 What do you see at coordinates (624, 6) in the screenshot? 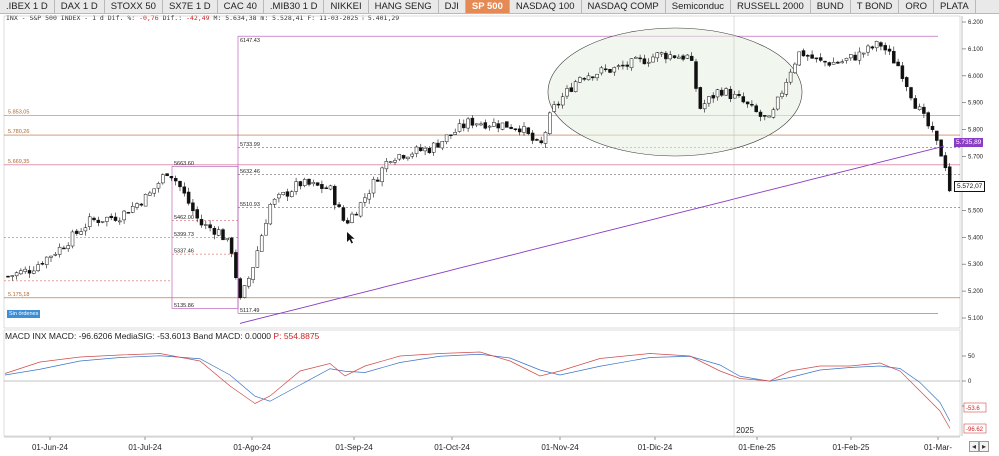
I see `tab-nasdaq-comp: NASDAQ COMP` at bounding box center [624, 6].